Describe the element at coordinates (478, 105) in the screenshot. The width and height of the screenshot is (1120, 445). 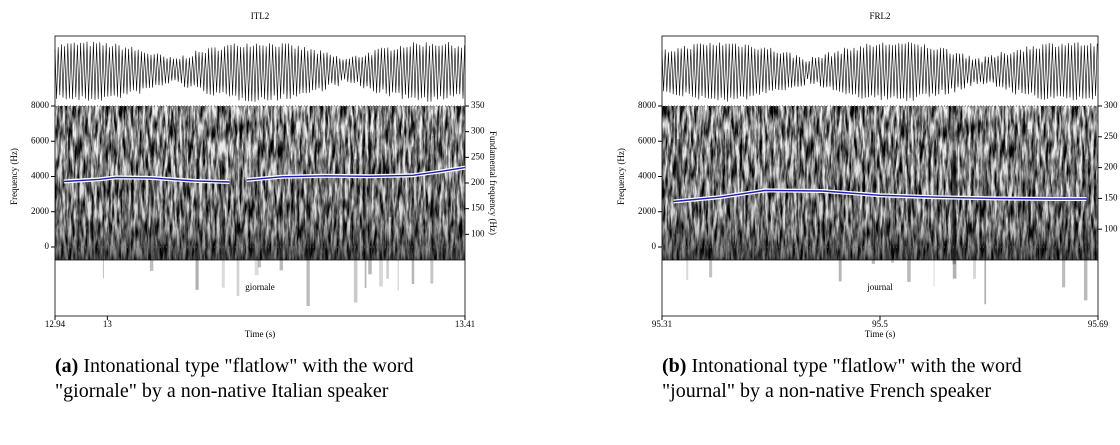
I see `y2-tick-label: 350` at that location.